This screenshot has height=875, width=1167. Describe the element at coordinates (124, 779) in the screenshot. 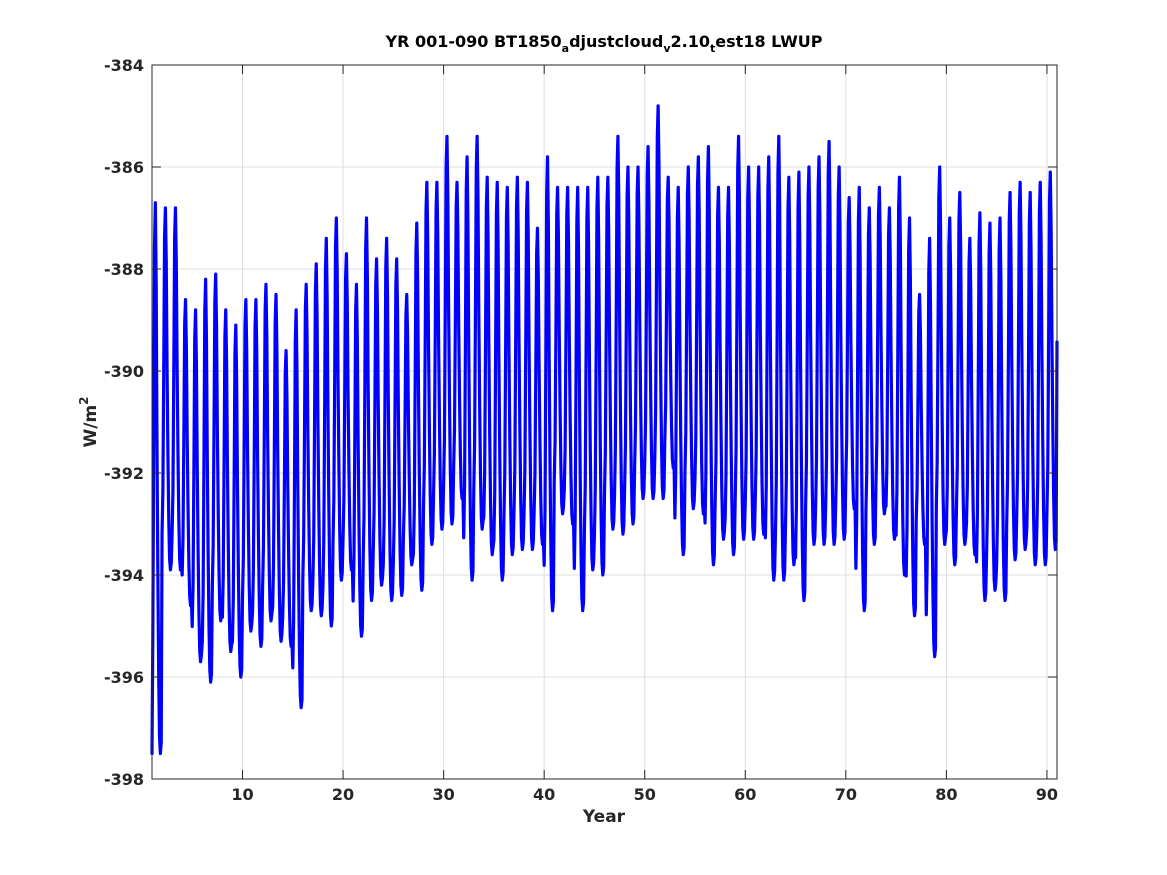

I see `y-tick-label: -398` at that location.